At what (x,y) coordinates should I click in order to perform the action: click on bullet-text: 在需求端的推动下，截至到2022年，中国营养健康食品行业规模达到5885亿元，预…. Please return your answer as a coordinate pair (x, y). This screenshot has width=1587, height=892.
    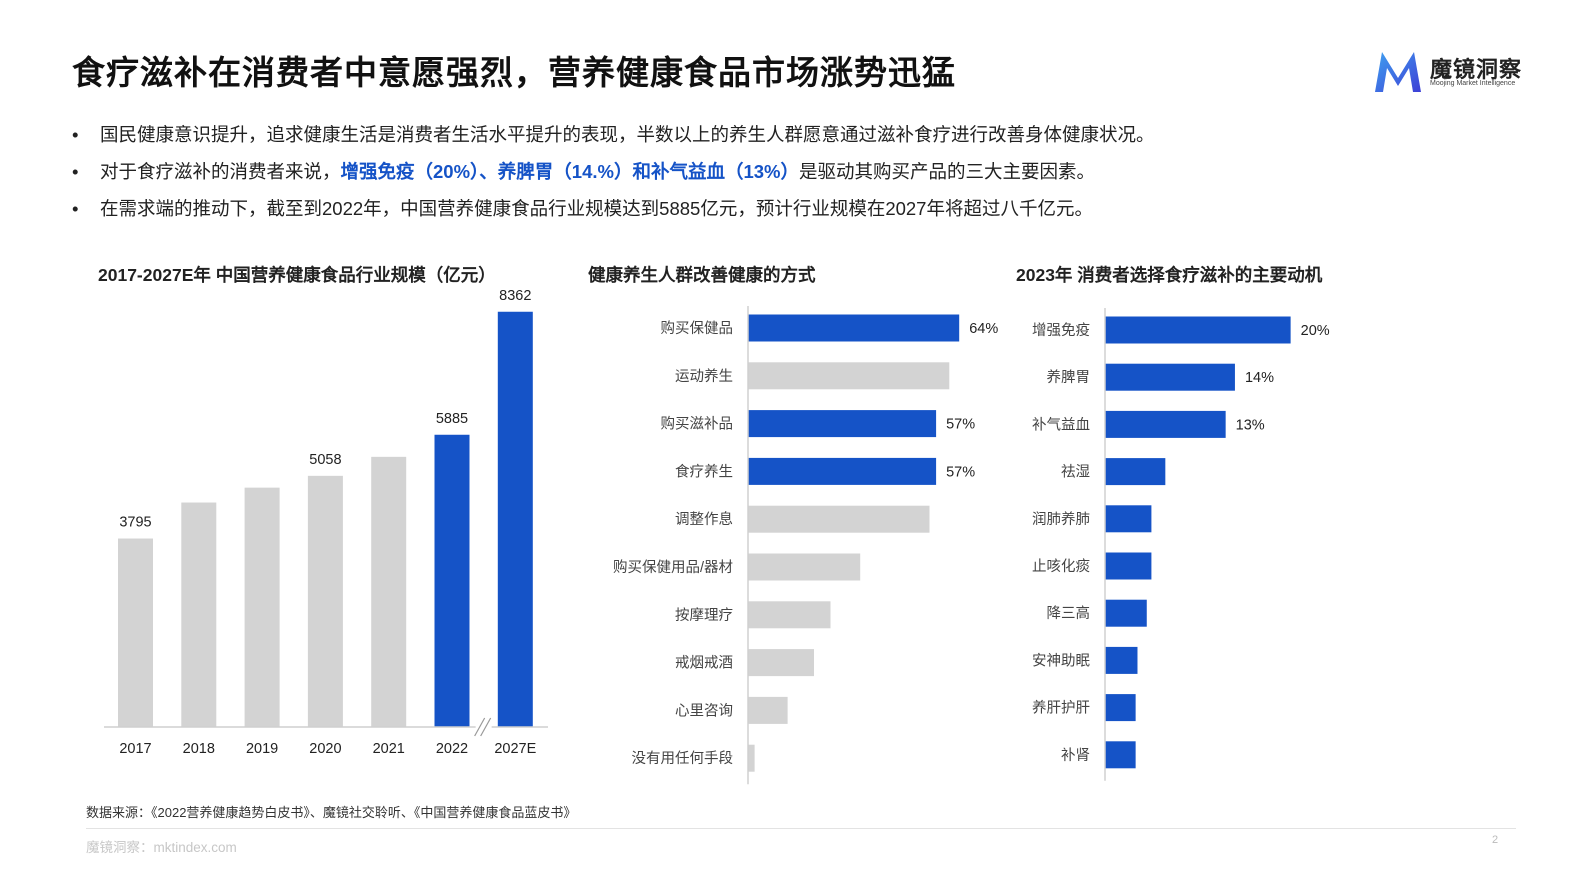
    Looking at the image, I should click on (596, 208).